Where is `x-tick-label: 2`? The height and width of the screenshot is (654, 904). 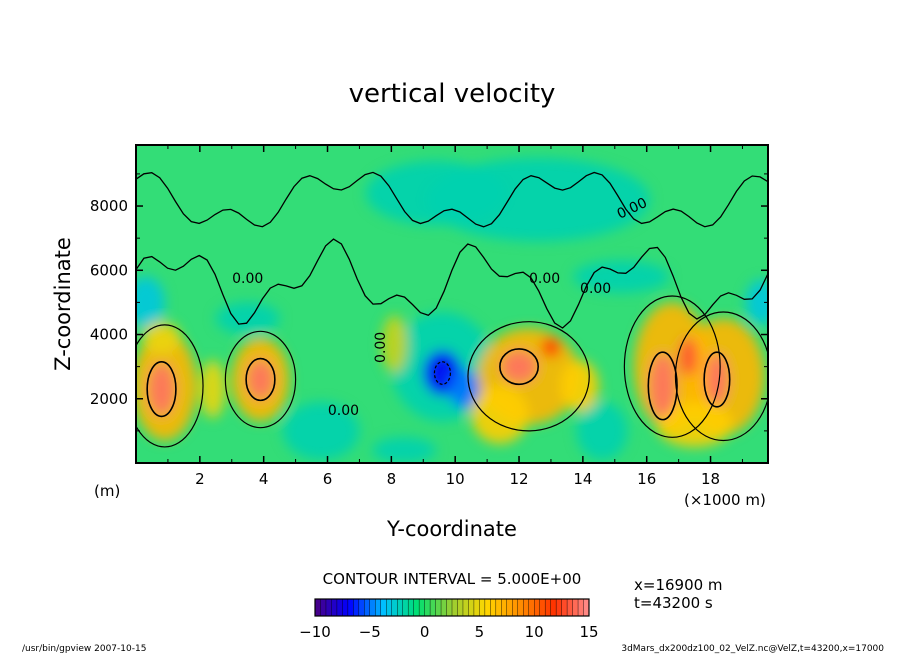
x-tick-label: 2 is located at coordinates (200, 479).